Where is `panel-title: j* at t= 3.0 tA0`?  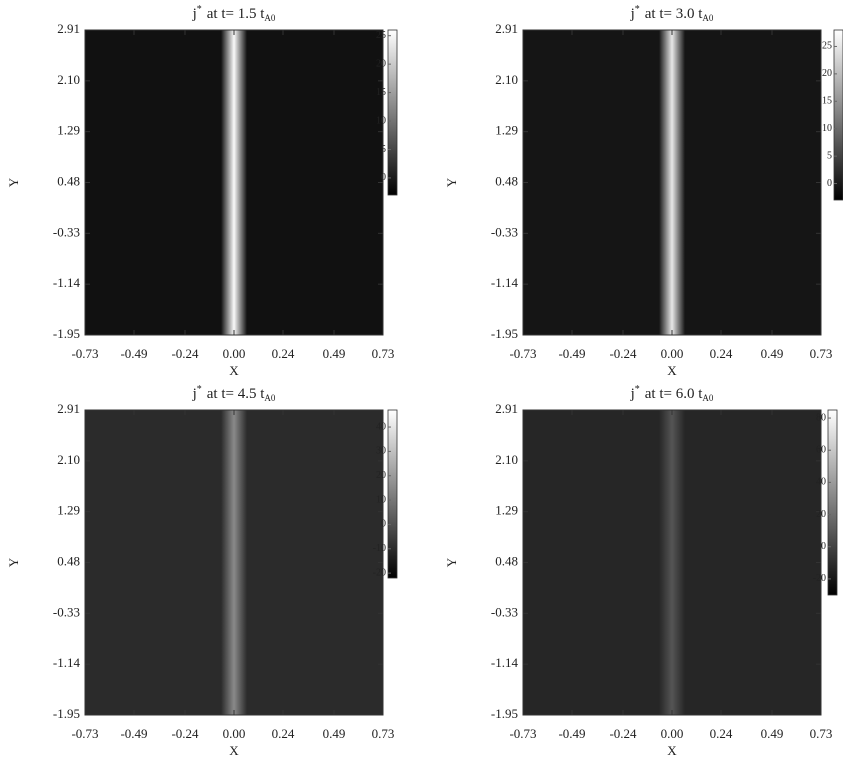
panel-title: j* at t= 3.0 tA0 is located at coordinates (672, 13).